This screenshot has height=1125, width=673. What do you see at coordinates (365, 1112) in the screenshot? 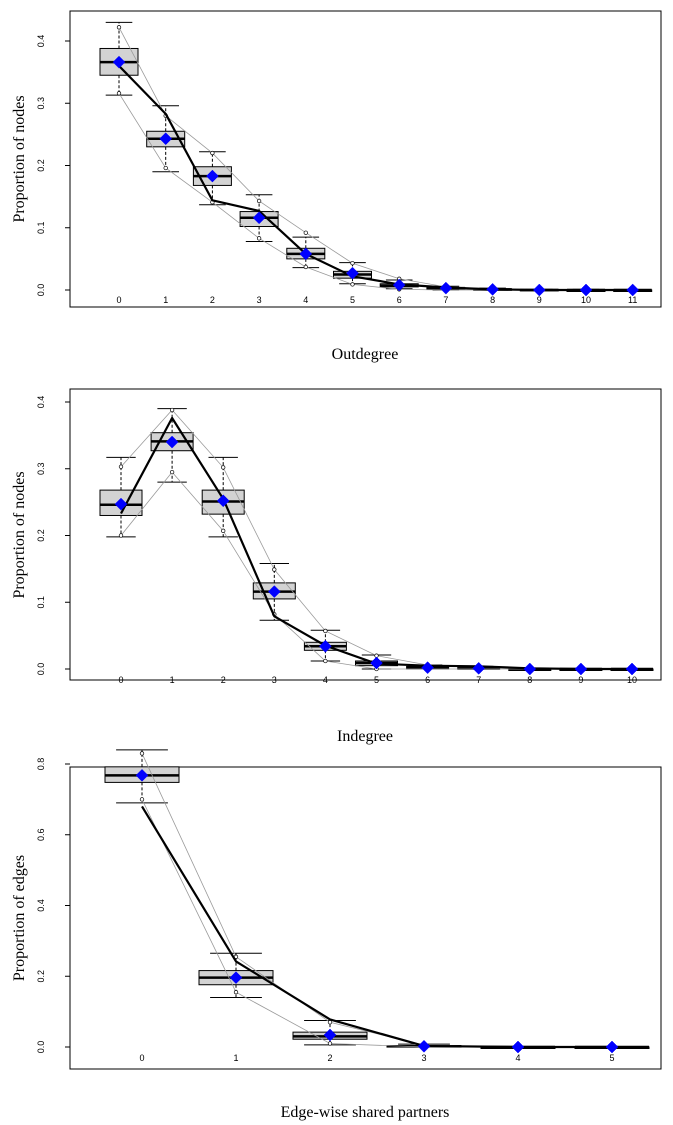
I see `x-axis-title: Edge-wise shared partners` at bounding box center [365, 1112].